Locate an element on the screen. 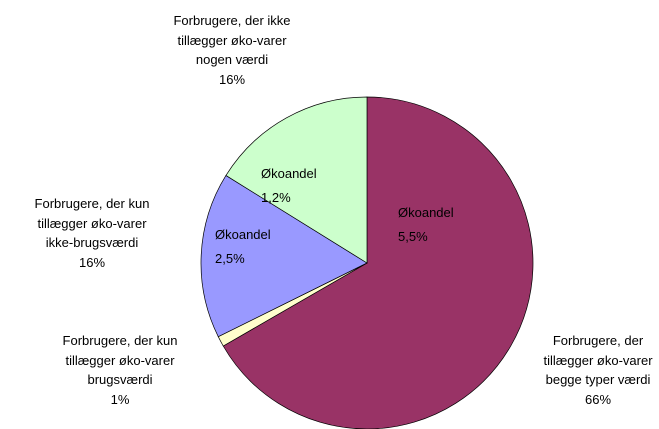  slice-percent: 1% is located at coordinates (120, 399).